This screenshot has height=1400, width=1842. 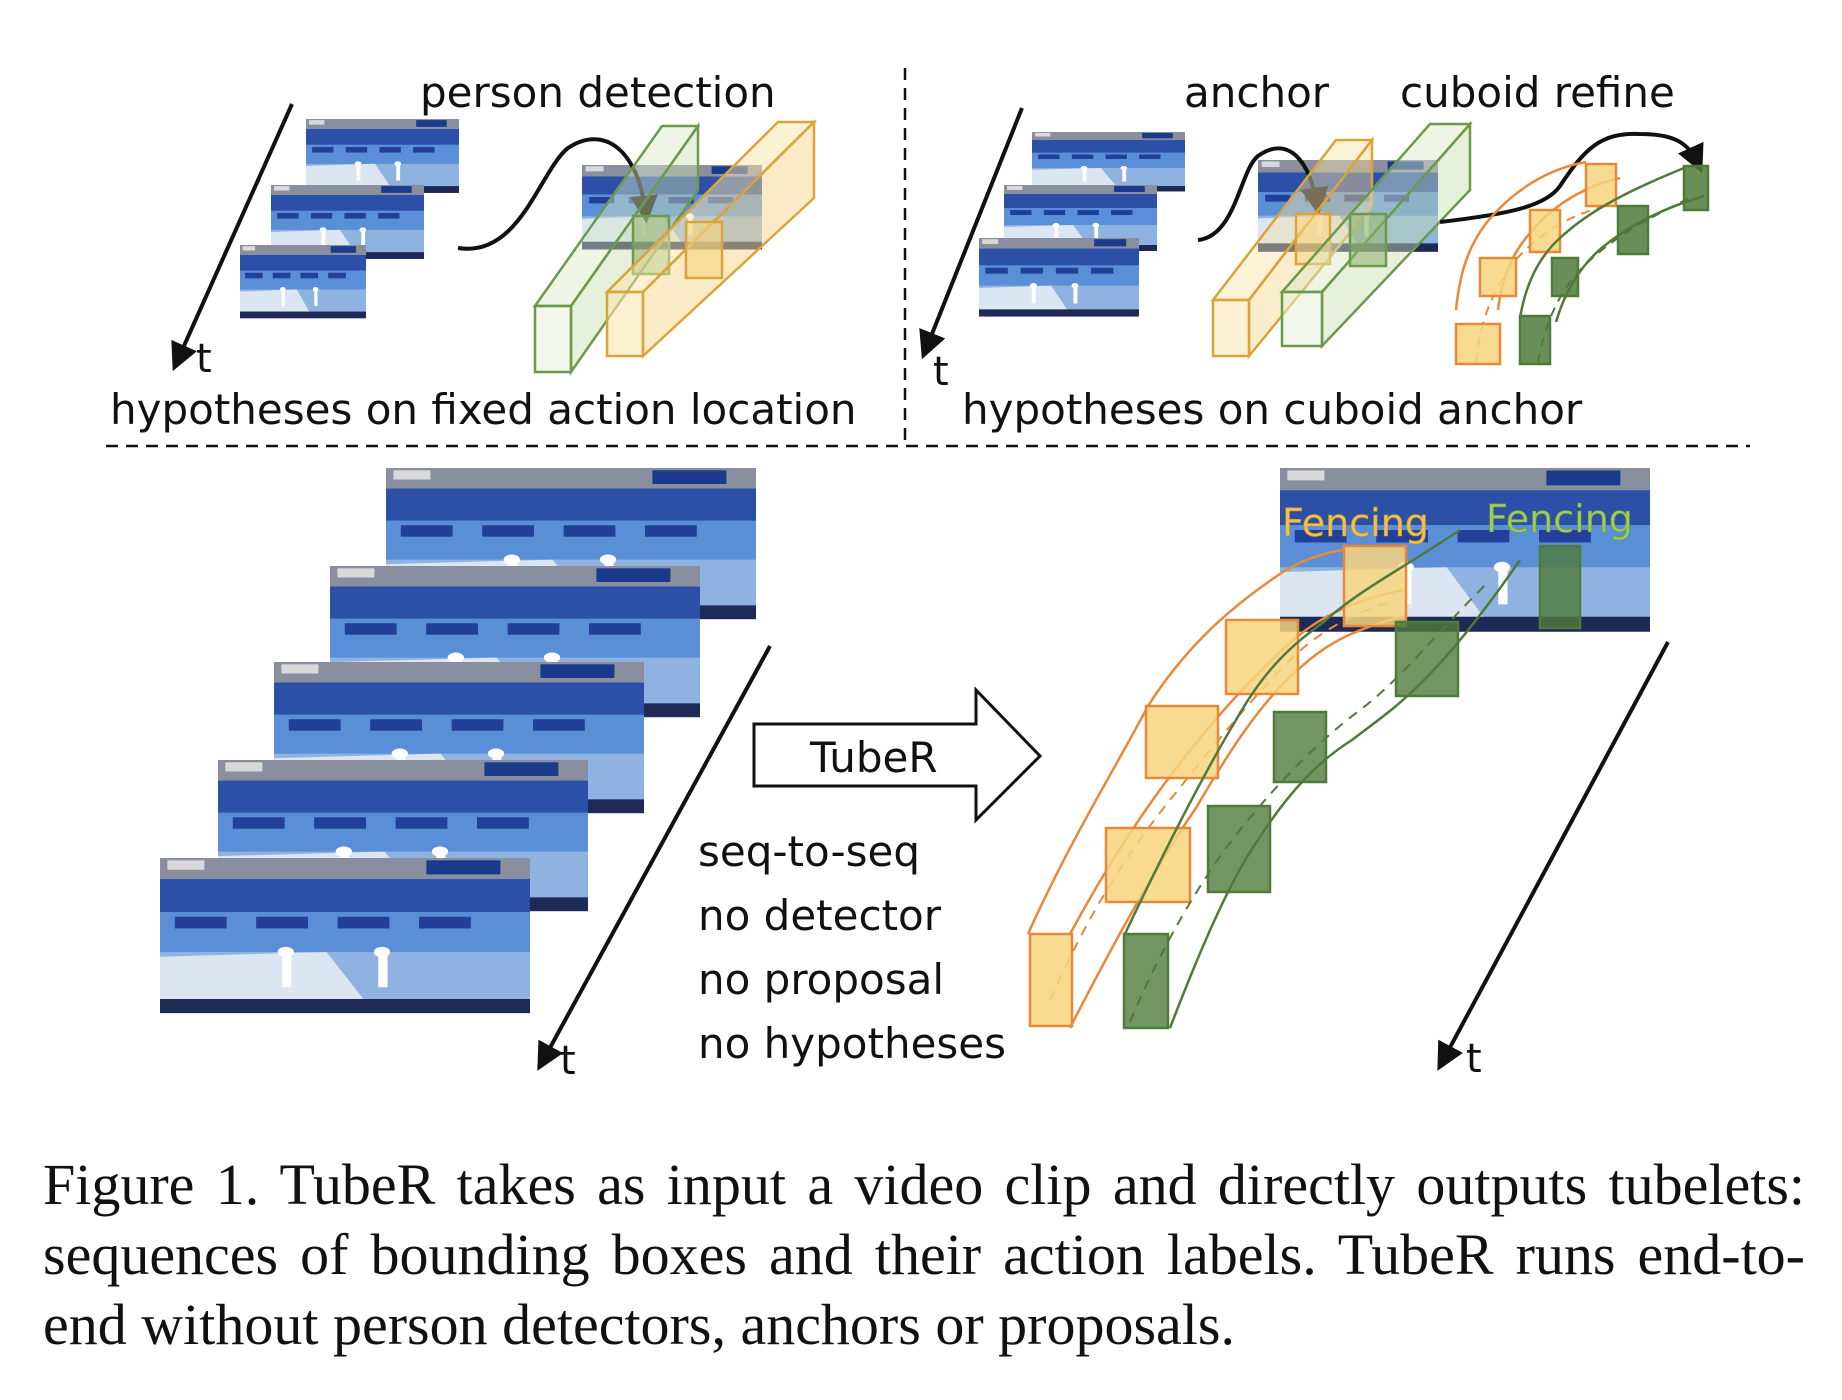 What do you see at coordinates (821, 979) in the screenshot?
I see `property-item: no proposal` at bounding box center [821, 979].